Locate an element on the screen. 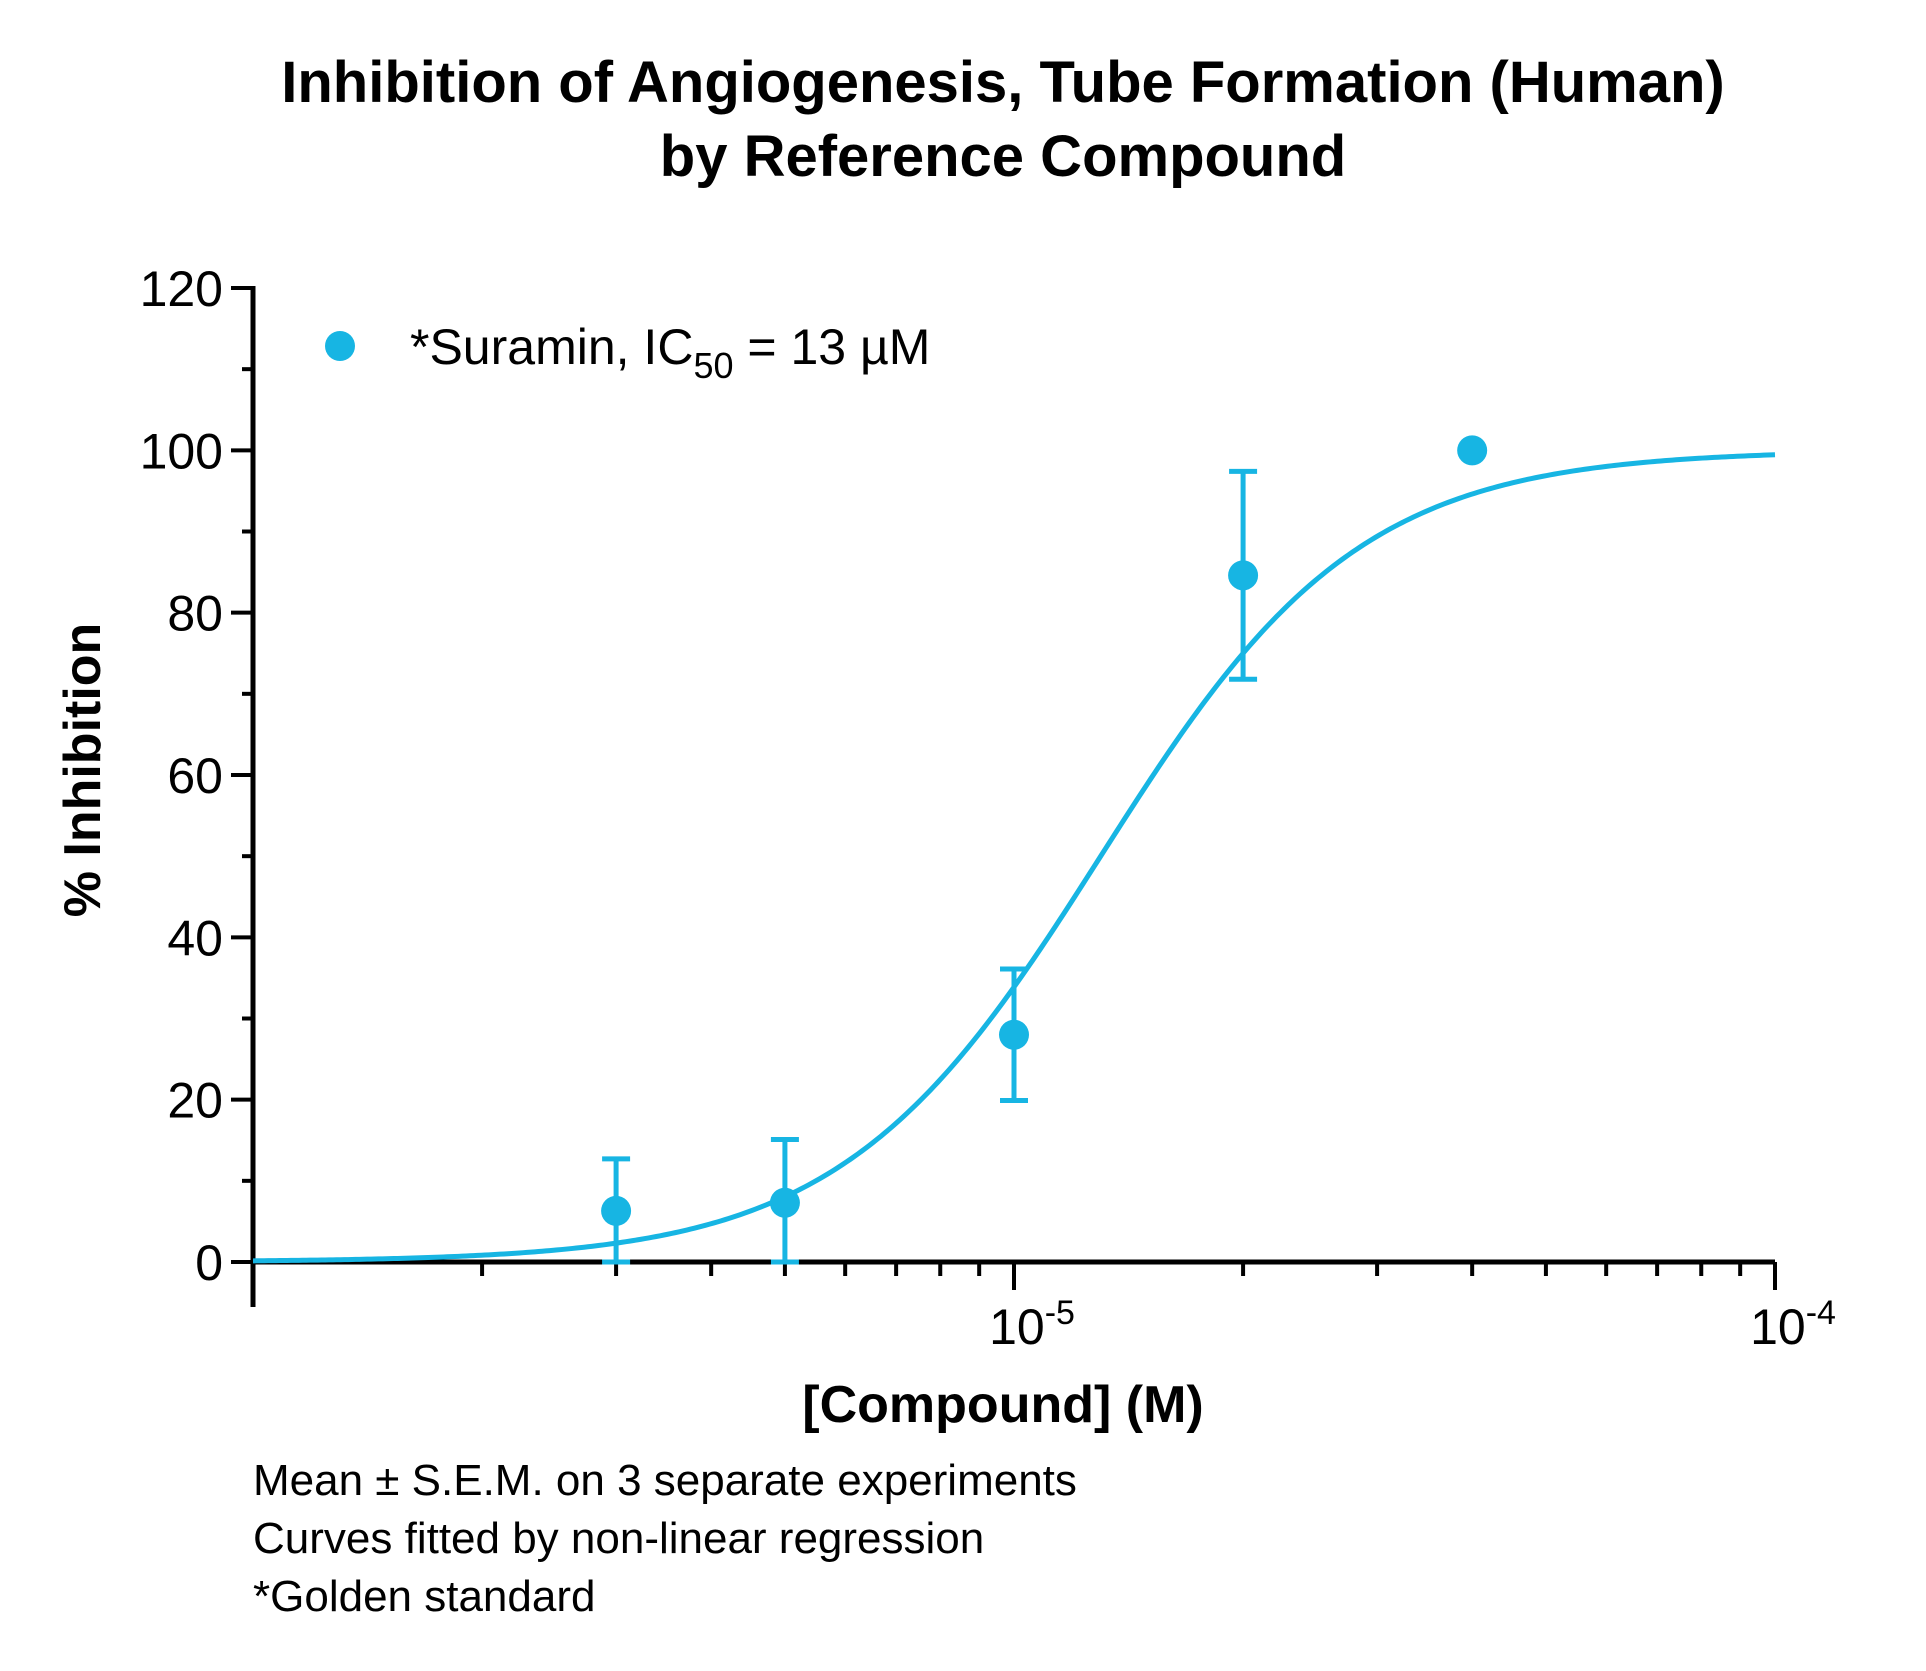  footnote-2: Curves fitted by non-linear regression is located at coordinates (618, 1538).